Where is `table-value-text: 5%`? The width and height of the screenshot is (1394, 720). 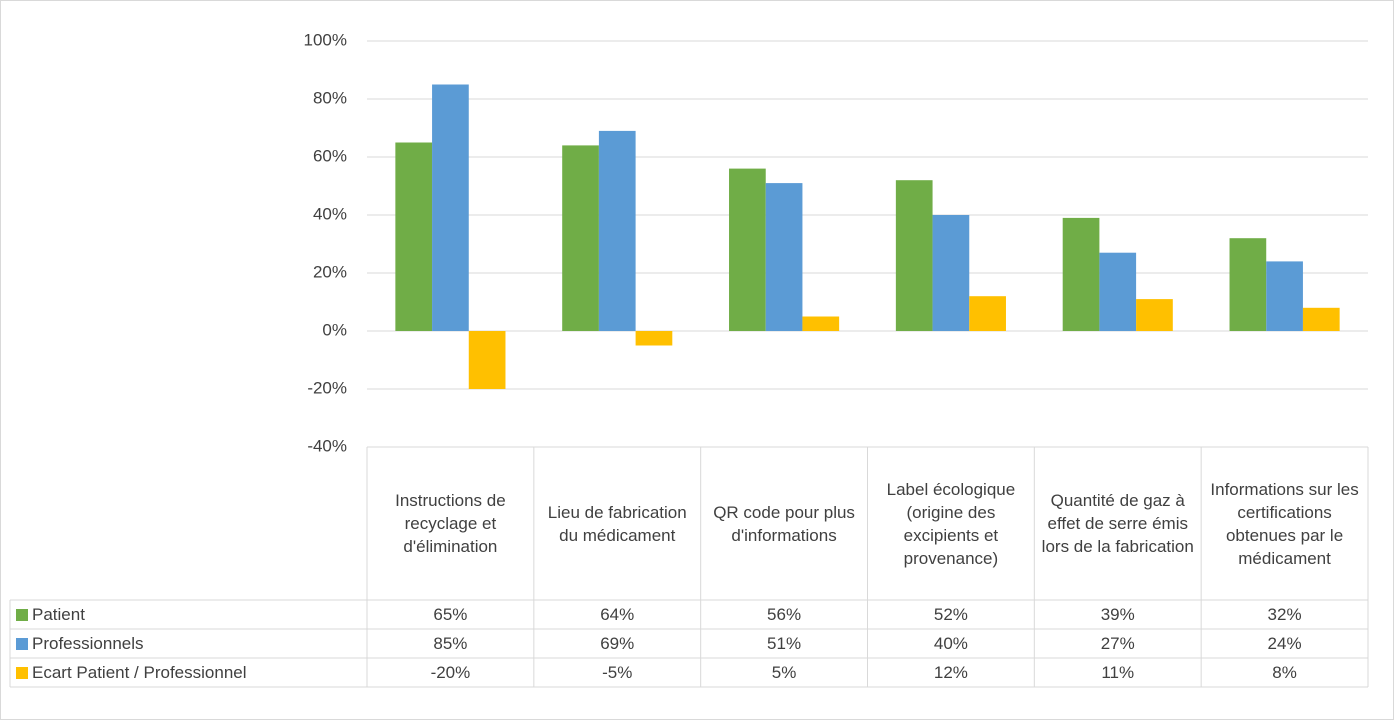
table-value-text: 5% is located at coordinates (784, 672).